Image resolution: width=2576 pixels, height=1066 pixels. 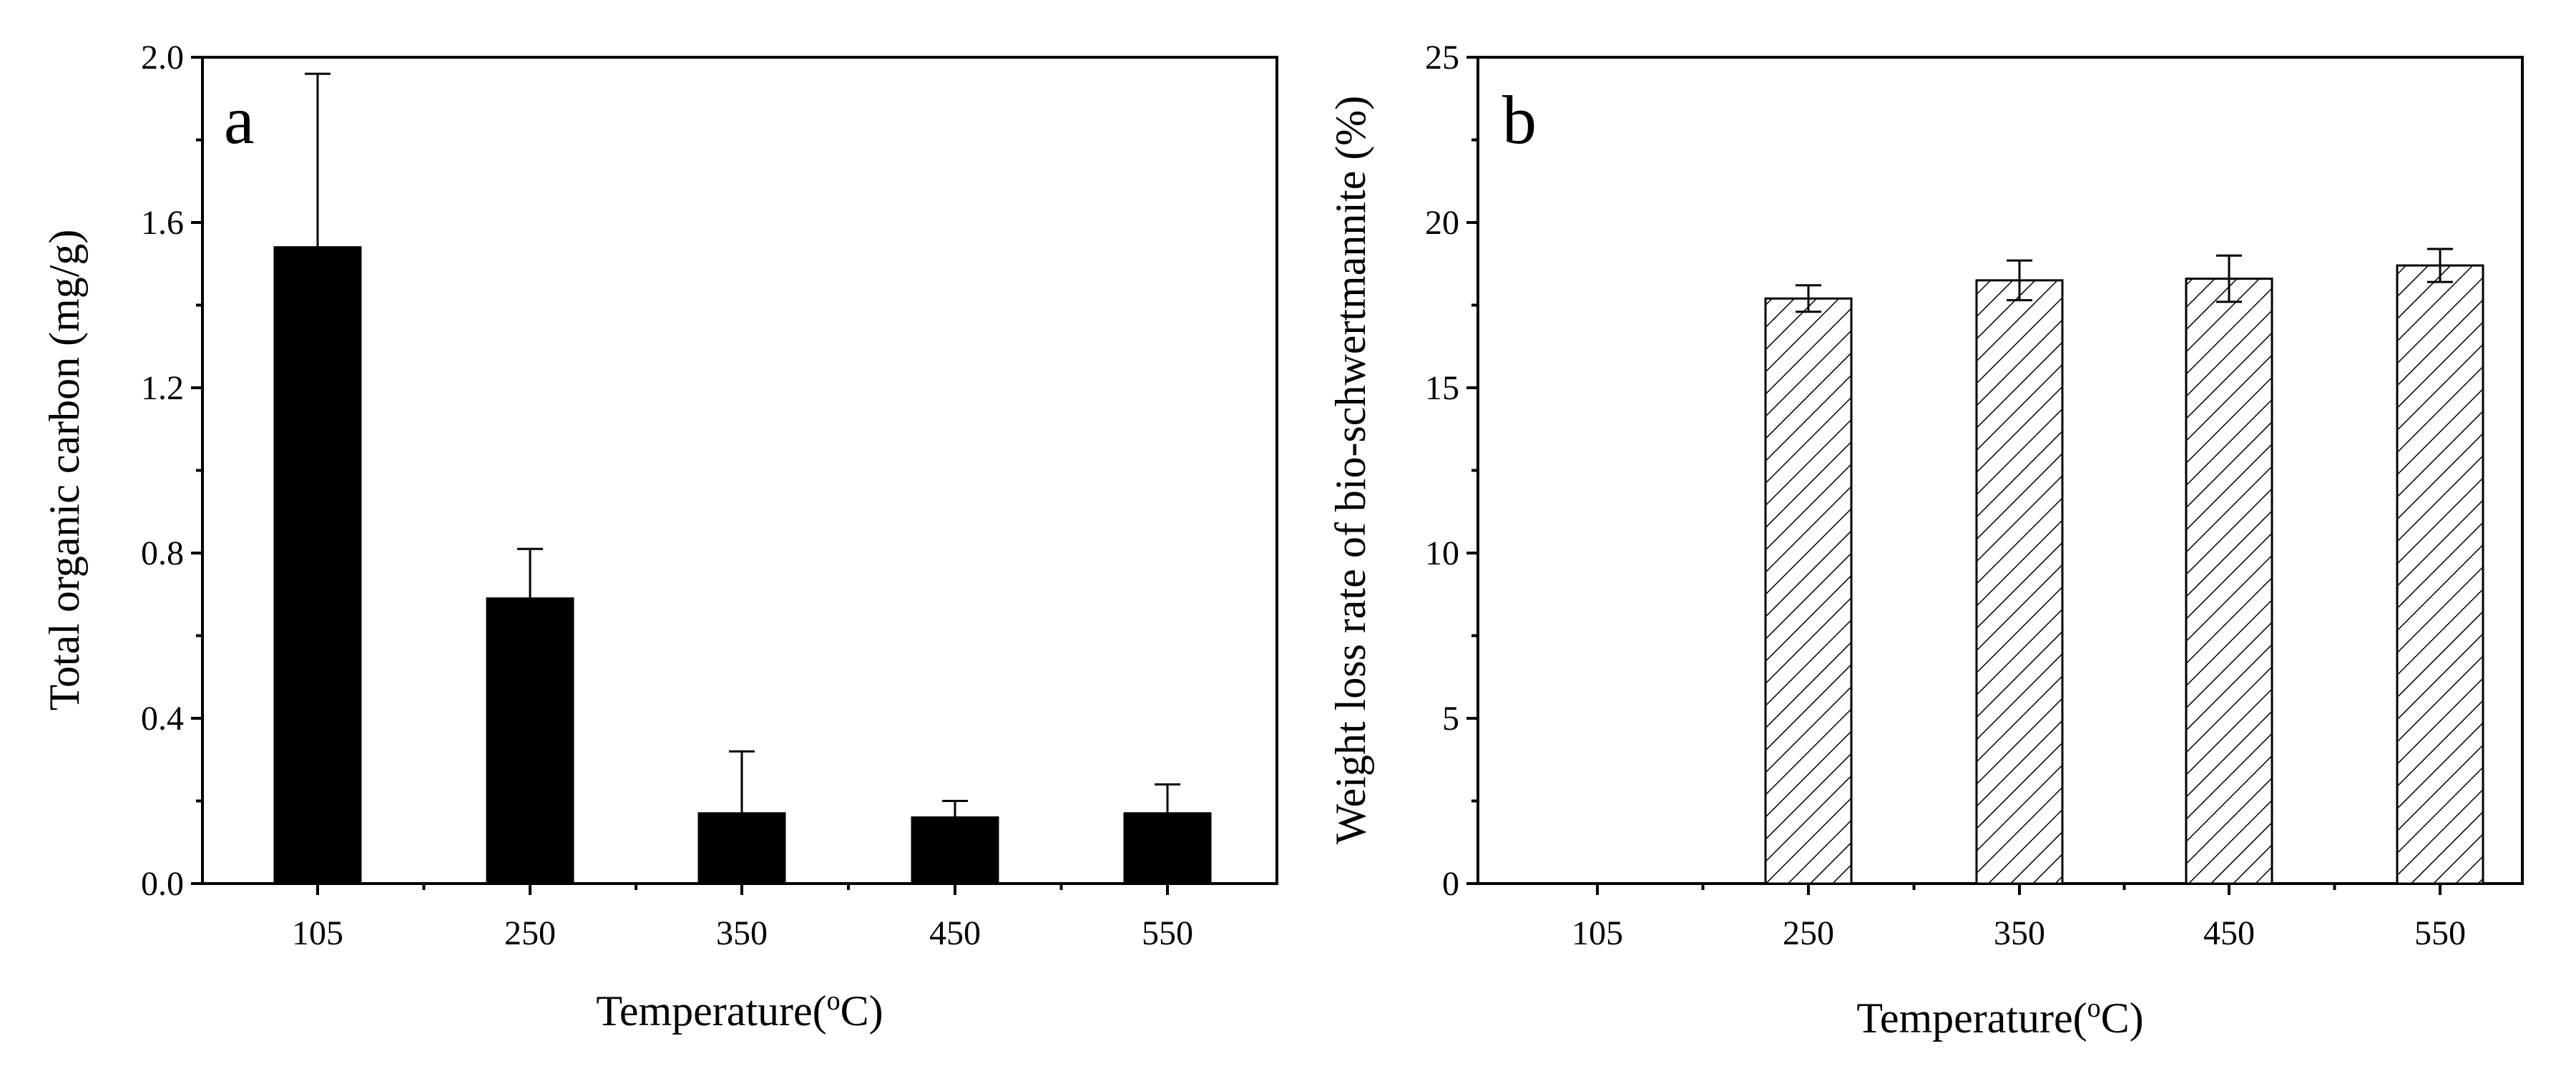 I want to click on degree-sup-a: o, so click(x=834, y=1001).